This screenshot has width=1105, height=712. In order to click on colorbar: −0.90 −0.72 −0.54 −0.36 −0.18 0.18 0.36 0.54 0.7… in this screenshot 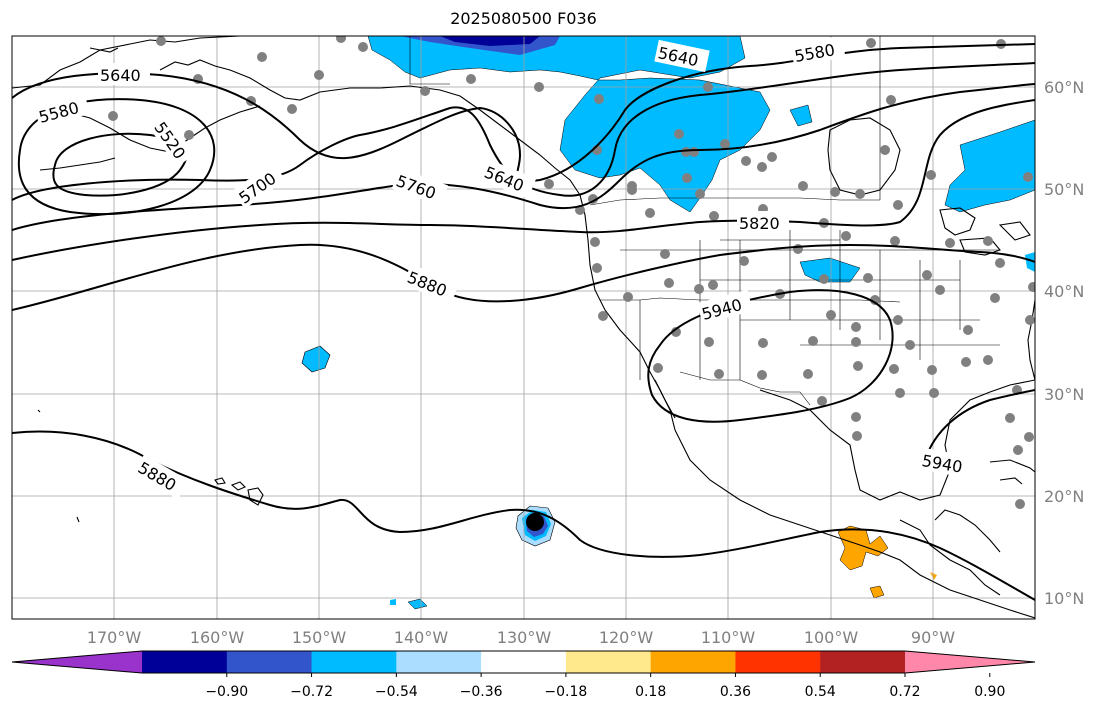, I will do `click(523, 675)`.